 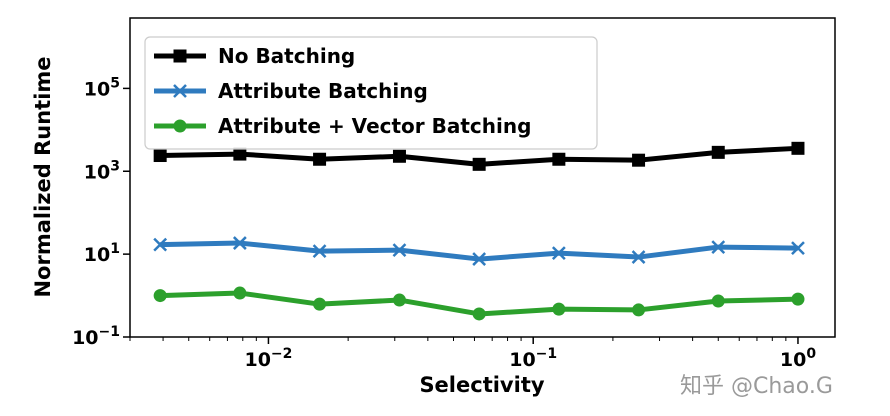 I want to click on tick-label: 105, so click(x=102, y=87).